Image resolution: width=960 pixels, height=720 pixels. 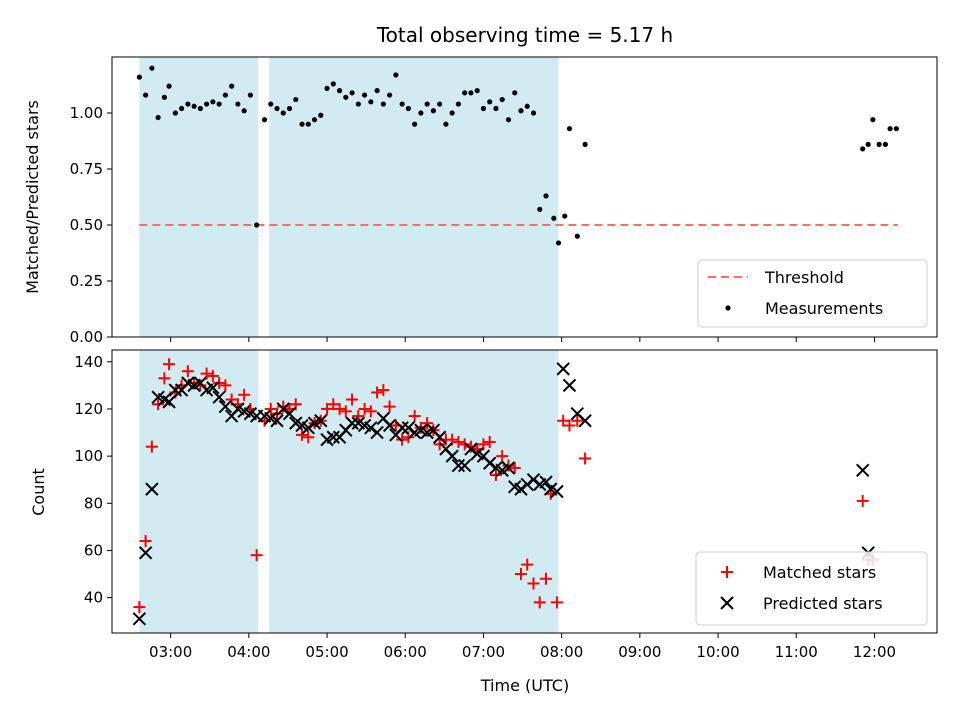 I want to click on y-tick-label: 1.00, so click(x=86, y=113).